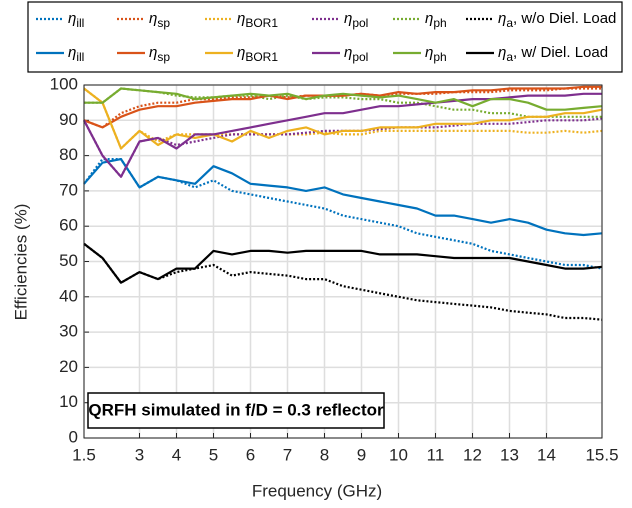 The height and width of the screenshot is (508, 632). Describe the element at coordinates (436, 454) in the screenshot. I see `x-tick-label: 11` at that location.